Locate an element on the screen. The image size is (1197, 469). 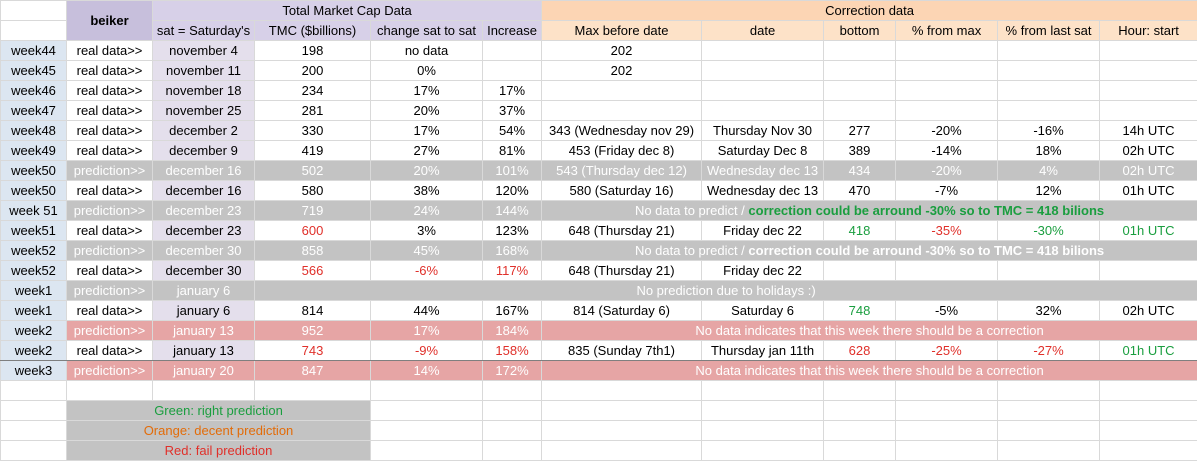
pct-last-cell is located at coordinates (1049, 50).